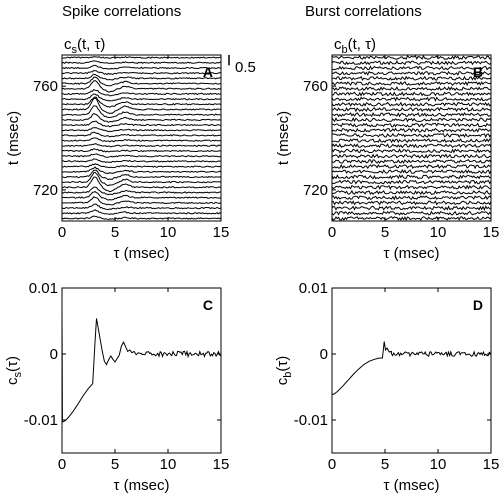 Image resolution: width=499 pixels, height=499 pixels. Describe the element at coordinates (168, 464) in the screenshot. I see `x-tick-label-C-10: 10` at that location.